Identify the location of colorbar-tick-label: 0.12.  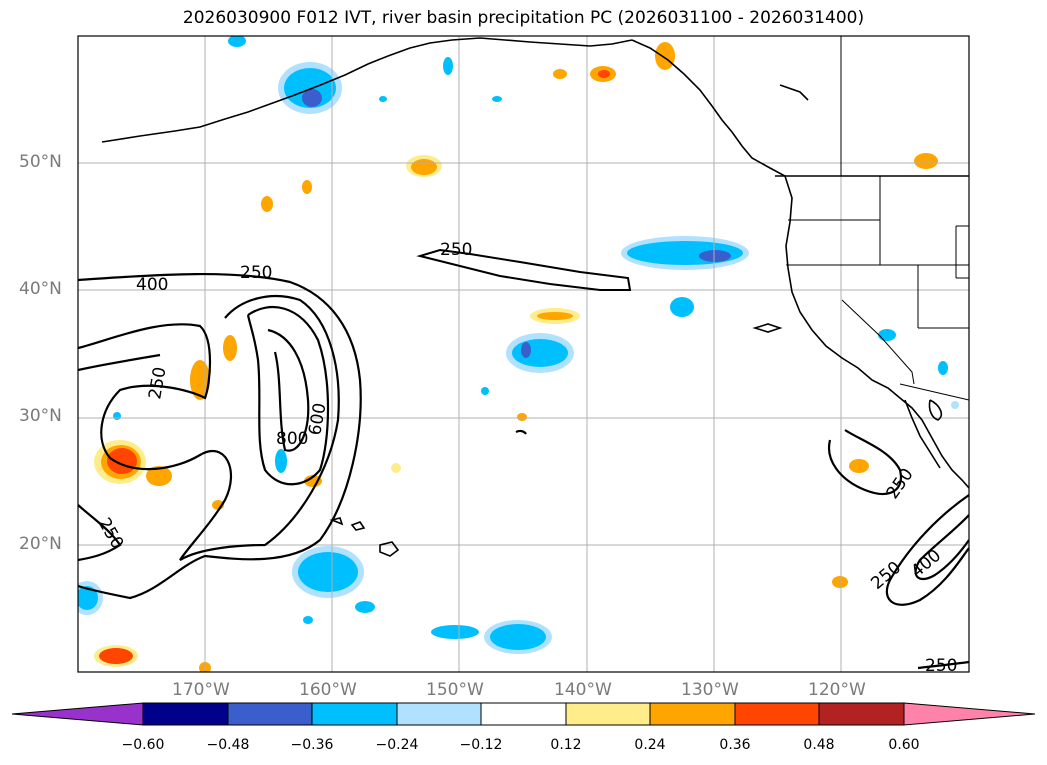
(566, 745).